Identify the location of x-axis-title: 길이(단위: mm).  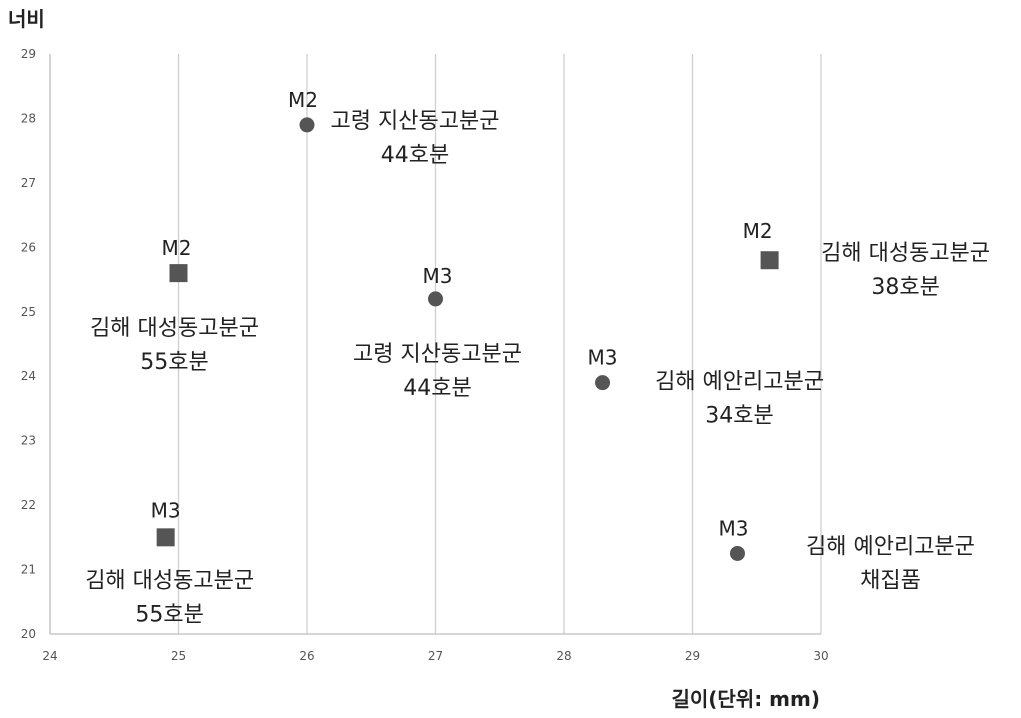
(745, 699).